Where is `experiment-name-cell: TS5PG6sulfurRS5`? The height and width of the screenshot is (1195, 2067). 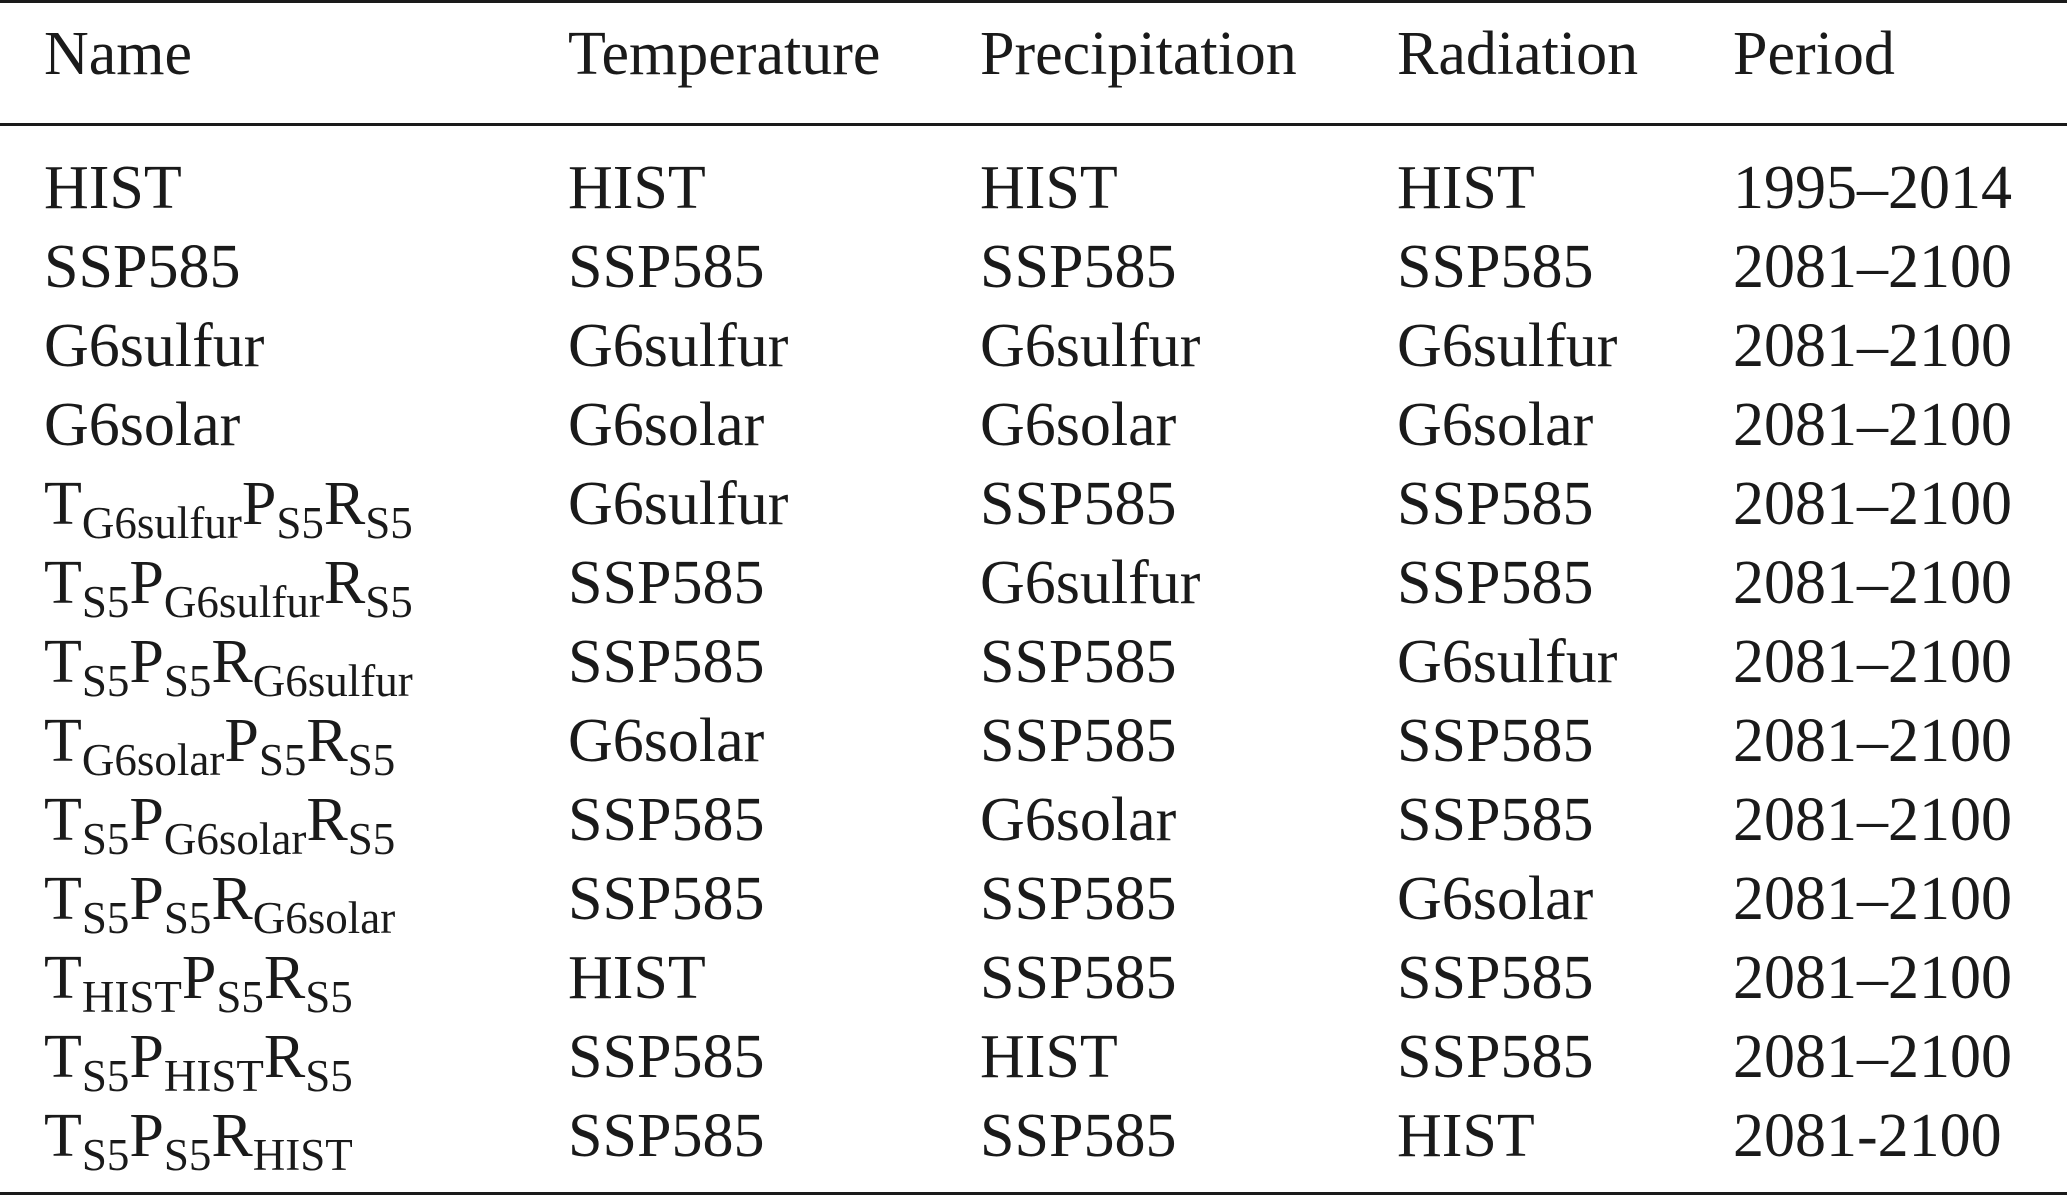
experiment-name-cell: TS5PG6sulfurRS5 is located at coordinates (284, 584).